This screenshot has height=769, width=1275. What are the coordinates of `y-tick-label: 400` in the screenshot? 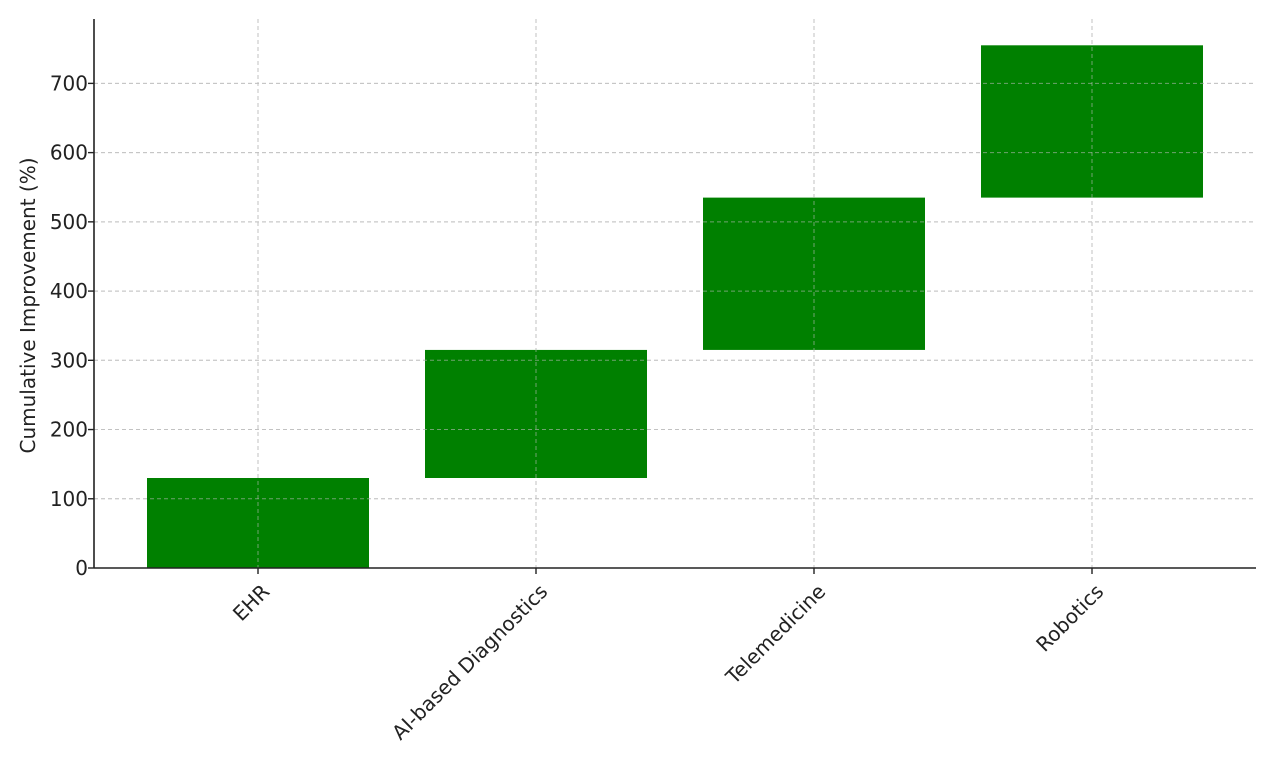 It's located at (69, 291).